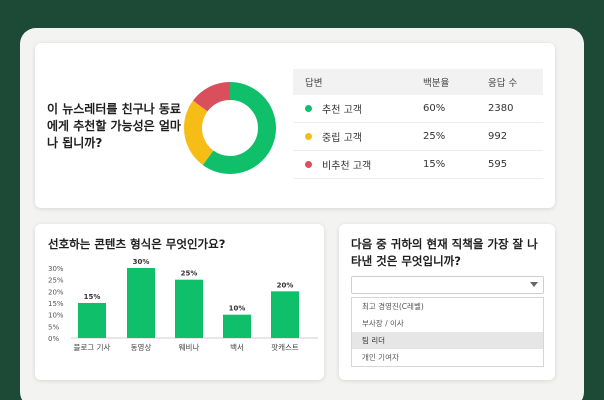  Describe the element at coordinates (434, 108) in the screenshot. I see `row-percent: 60%` at that location.